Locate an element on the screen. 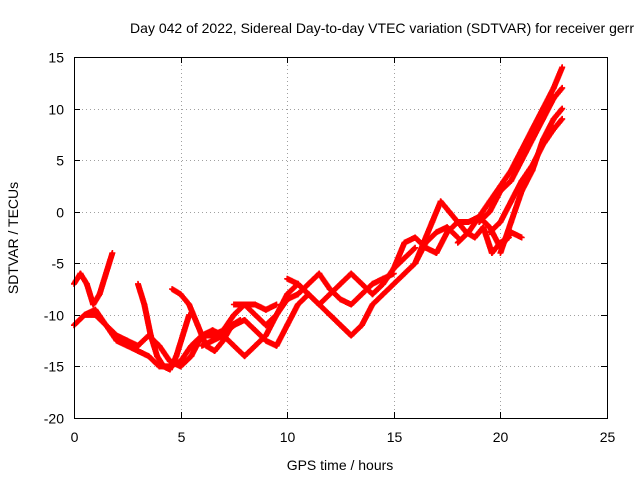 This screenshot has width=640, height=480. y-tick-label: -5 is located at coordinates (58, 264).